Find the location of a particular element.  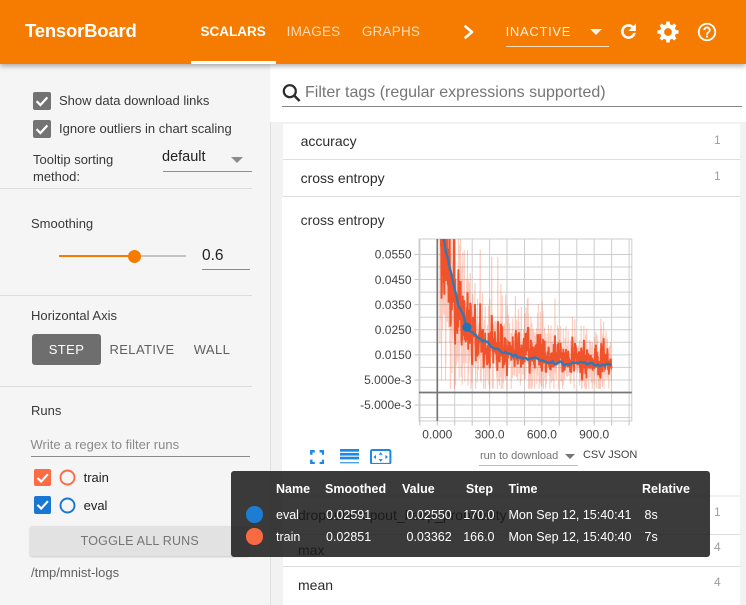

svg-text: -5.000e-3 is located at coordinates (386, 405).